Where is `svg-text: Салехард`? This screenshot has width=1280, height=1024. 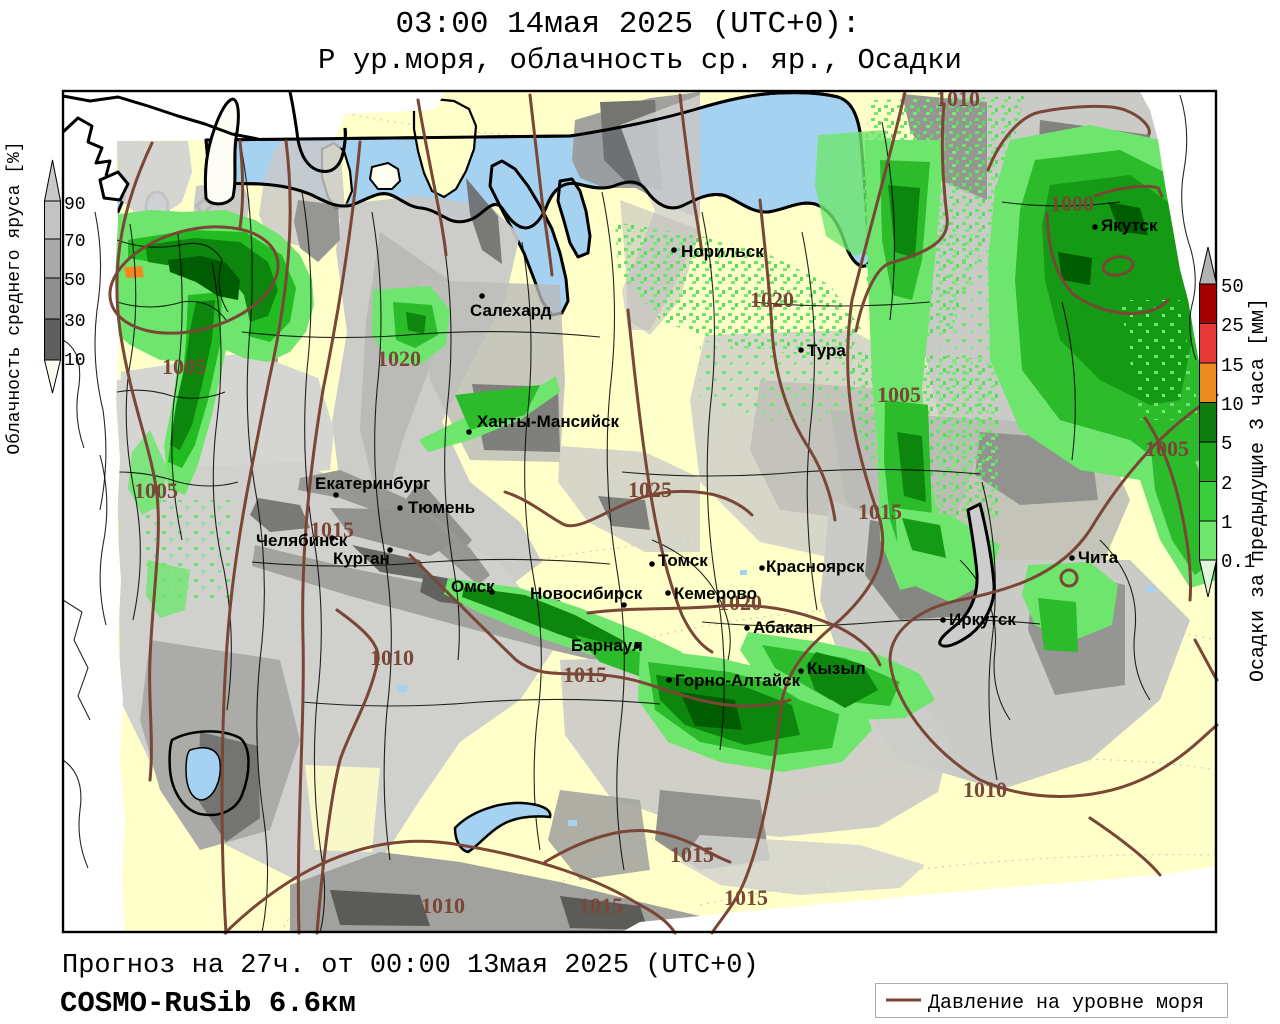 svg-text: Салехард is located at coordinates (511, 310).